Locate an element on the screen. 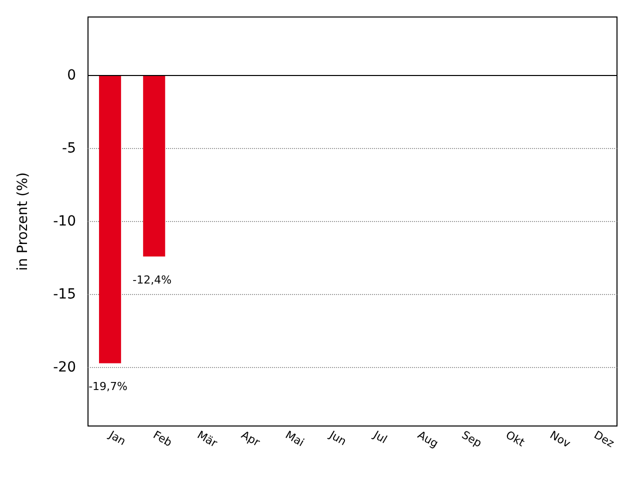  y-tick-label: -20 is located at coordinates (64, 368).